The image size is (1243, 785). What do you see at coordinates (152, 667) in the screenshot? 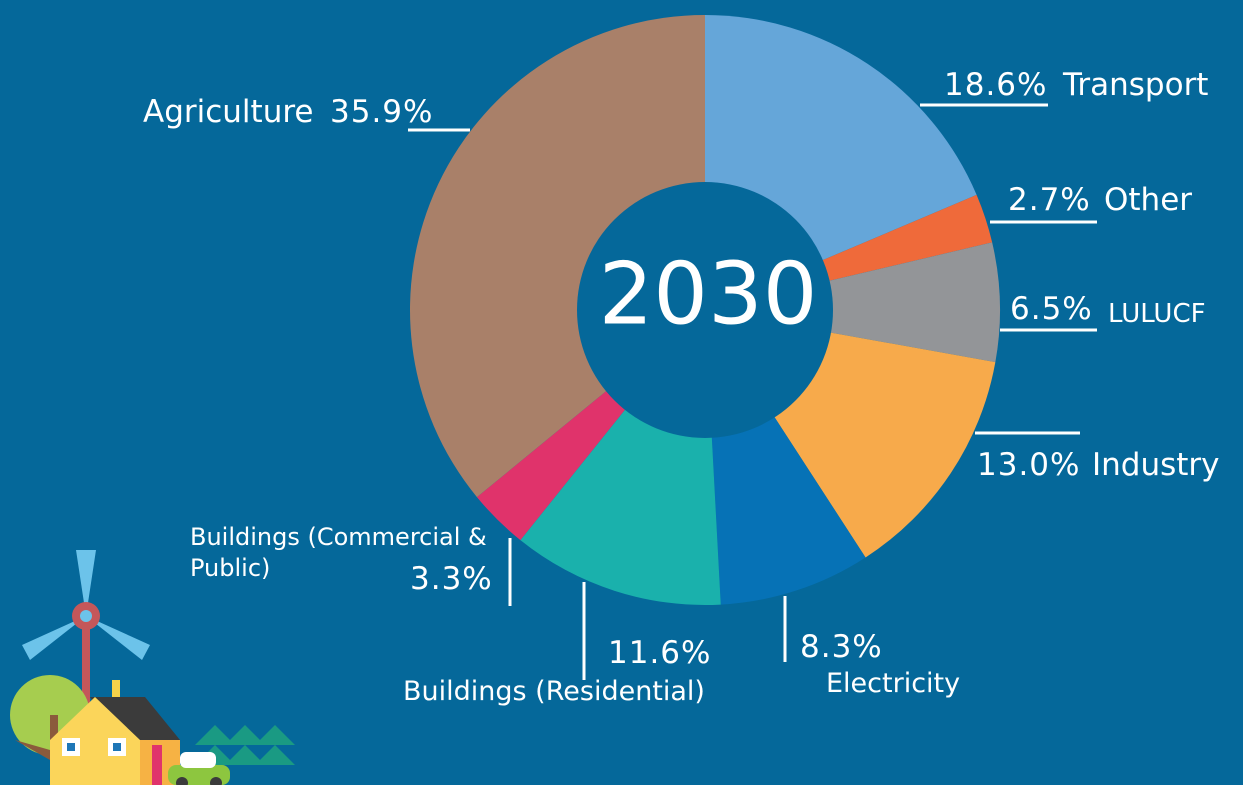
I see `illustration` at bounding box center [152, 667].